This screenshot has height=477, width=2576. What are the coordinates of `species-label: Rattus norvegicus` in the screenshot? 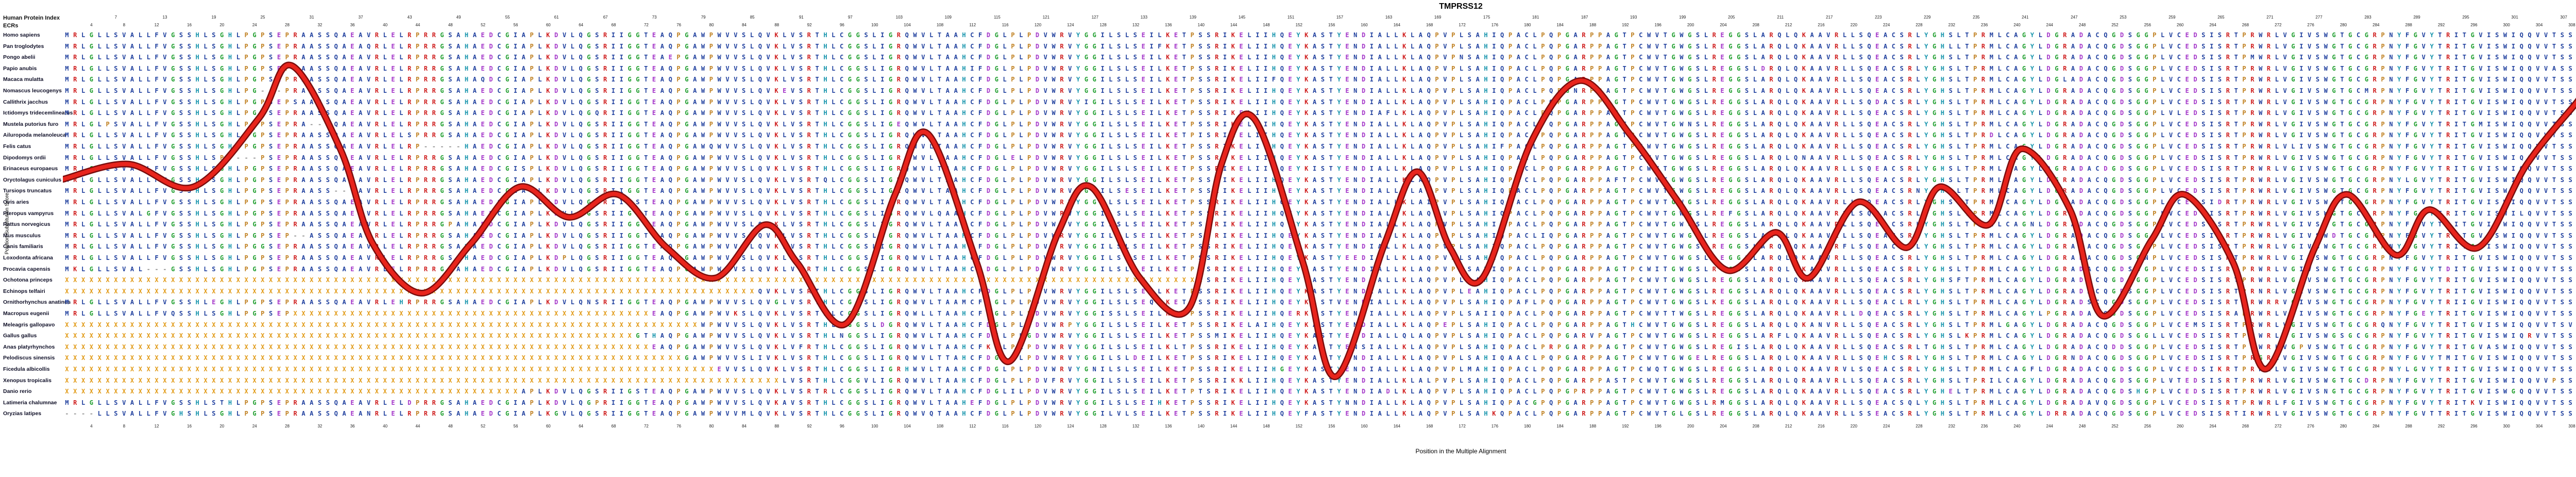 It's located at (26, 224).